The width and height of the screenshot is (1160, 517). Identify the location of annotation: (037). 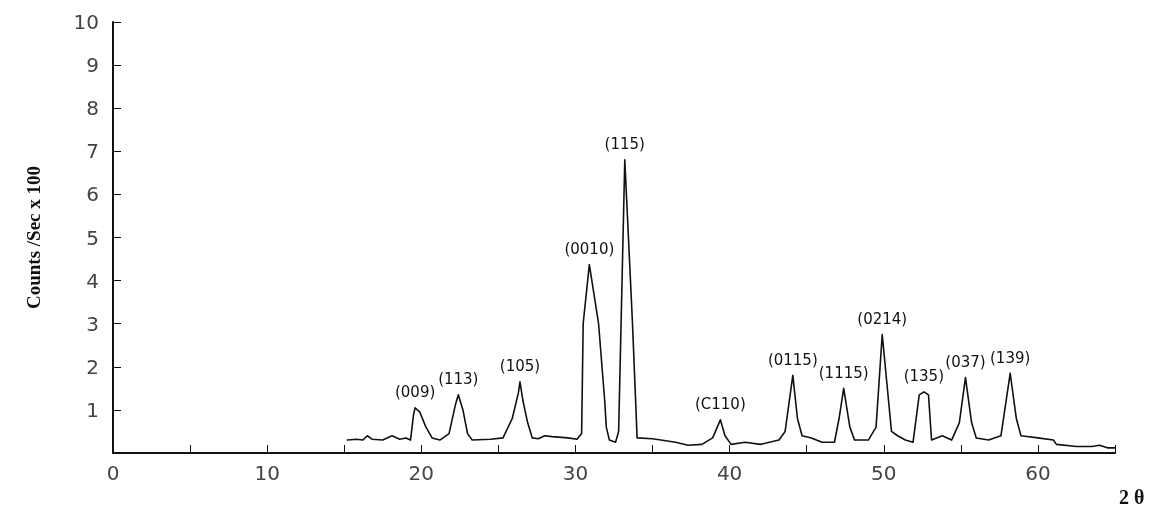
(965, 362).